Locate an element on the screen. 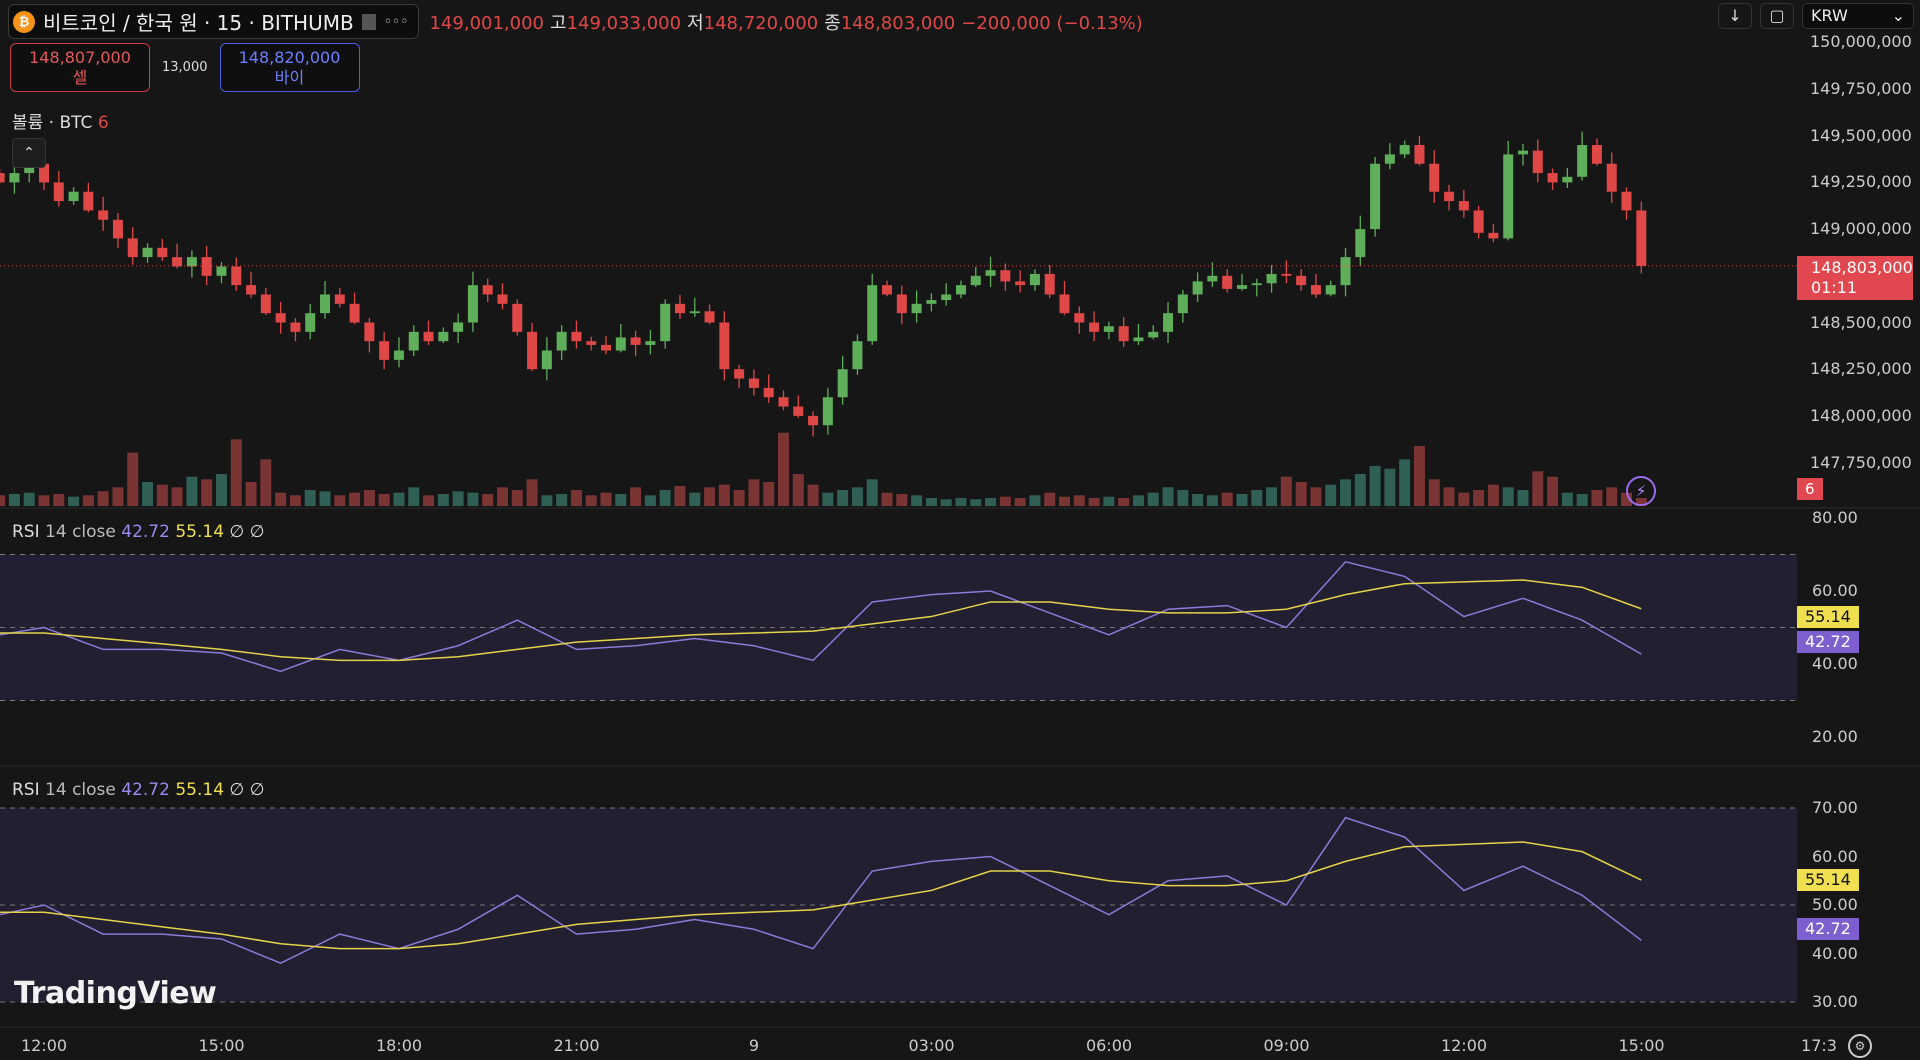 The image size is (1920, 1060). price-axis-tick: 149,500,000 is located at coordinates (1861, 135).